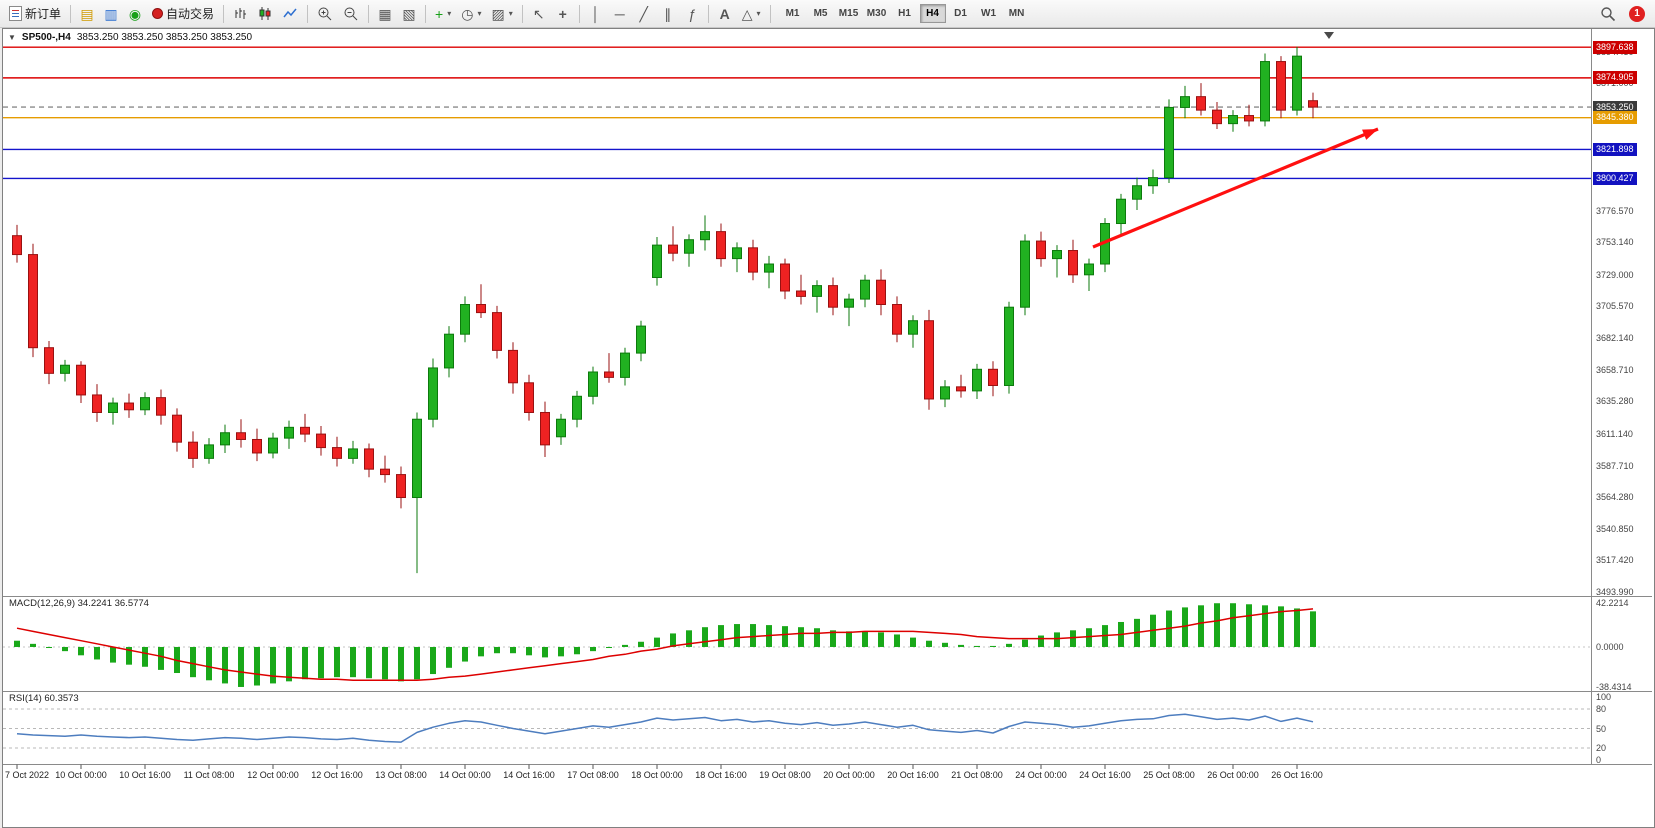 The height and width of the screenshot is (828, 1655). Describe the element at coordinates (35, 14) in the screenshot. I see `new-order-button: 新订单` at that location.